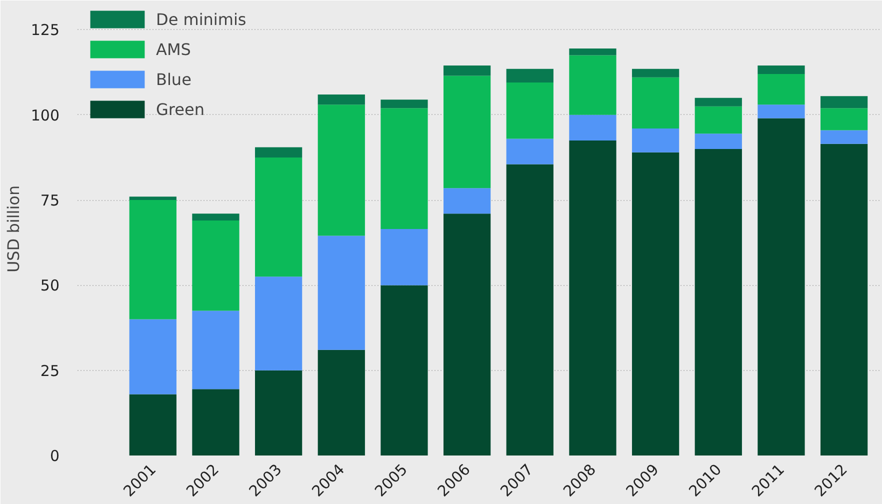  What do you see at coordinates (45, 115) in the screenshot?
I see `y-tick-label: 100` at bounding box center [45, 115].